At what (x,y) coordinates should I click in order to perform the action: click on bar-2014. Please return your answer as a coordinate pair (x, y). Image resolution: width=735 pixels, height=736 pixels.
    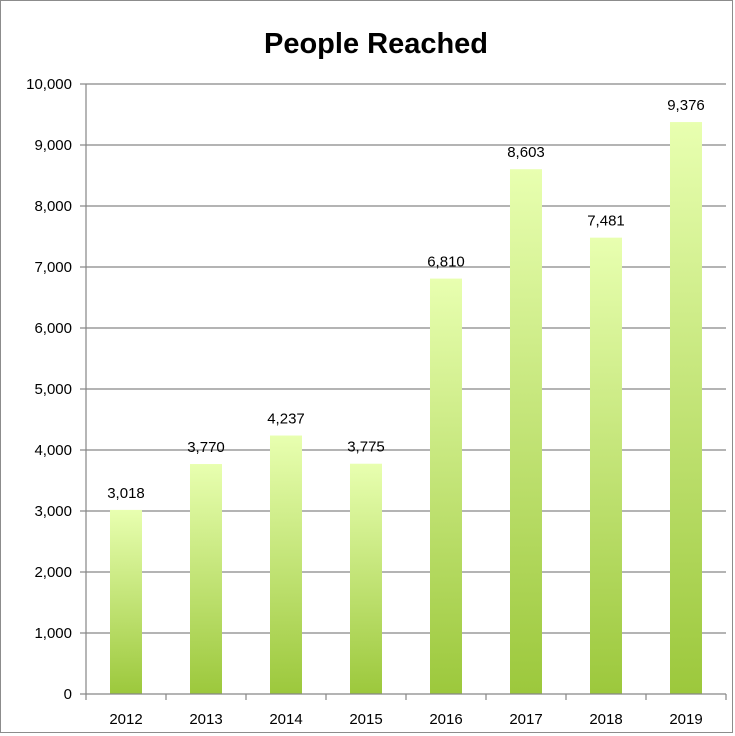
    Looking at the image, I should click on (286, 564).